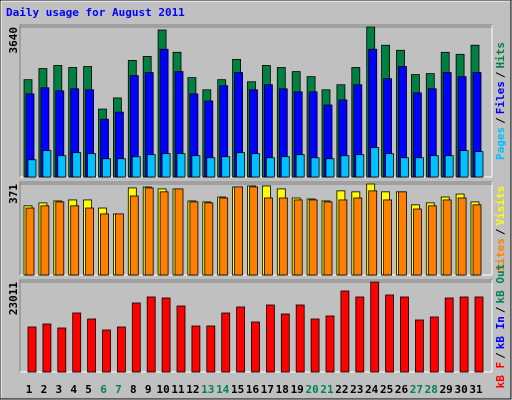 Image resolution: width=512 pixels, height=400 pixels. I want to click on legend-entry: Sites, so click(500, 254).